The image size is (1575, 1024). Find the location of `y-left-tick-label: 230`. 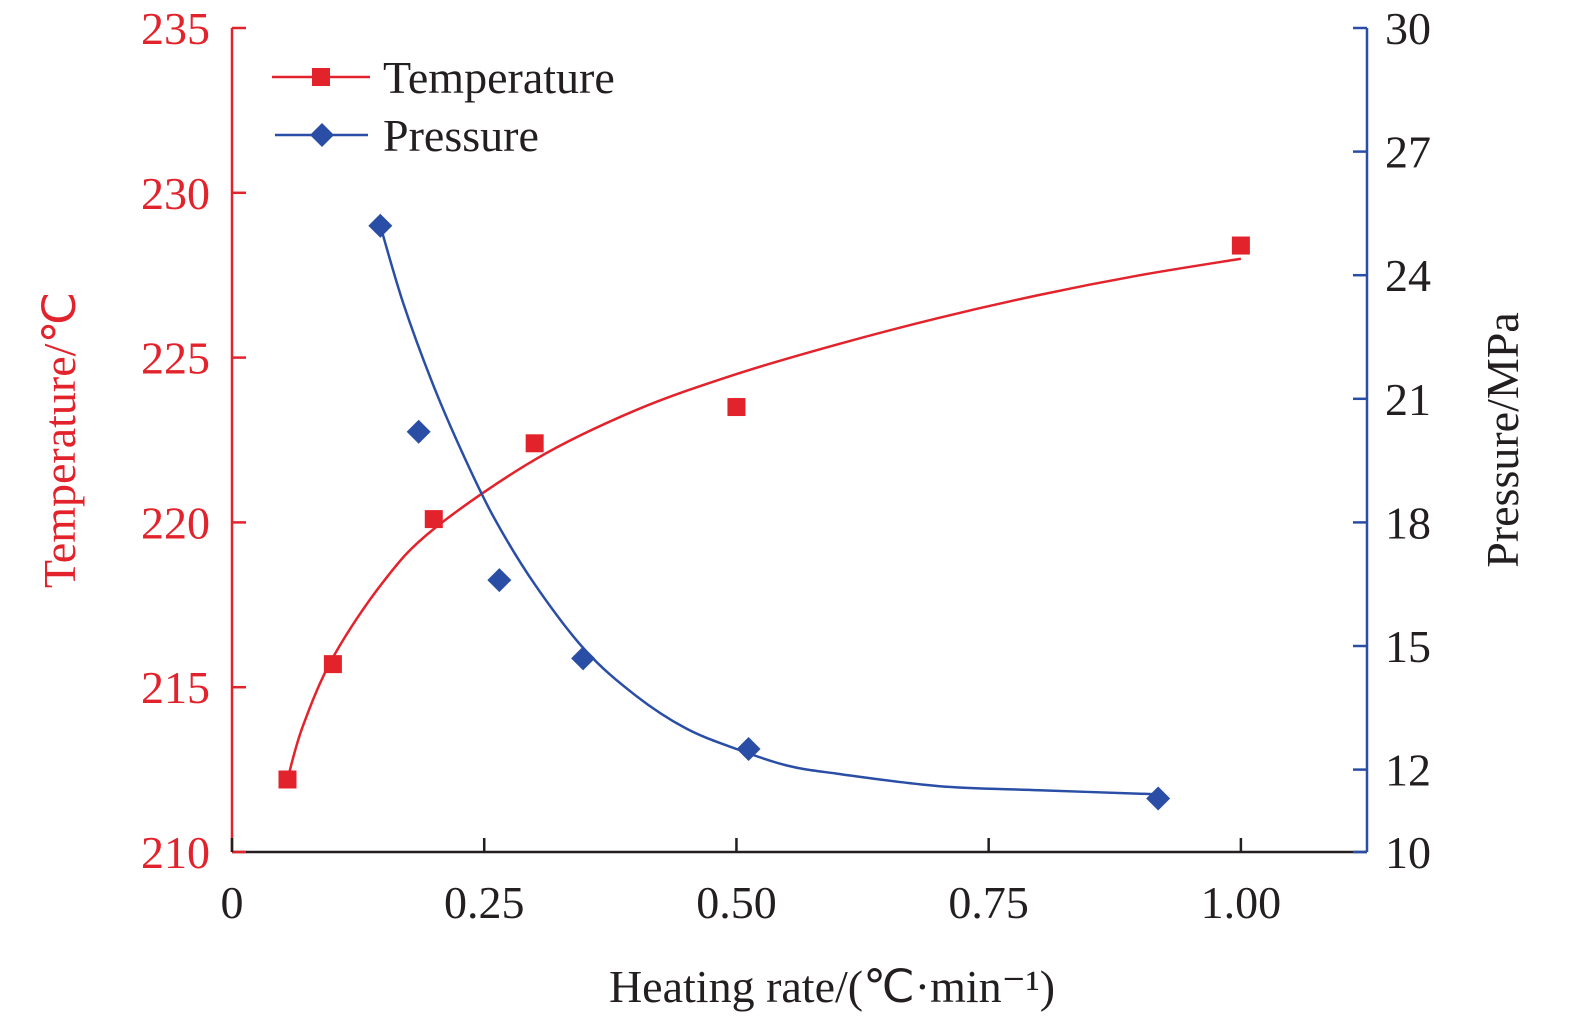

y-left-tick-label: 230 is located at coordinates (175, 193).